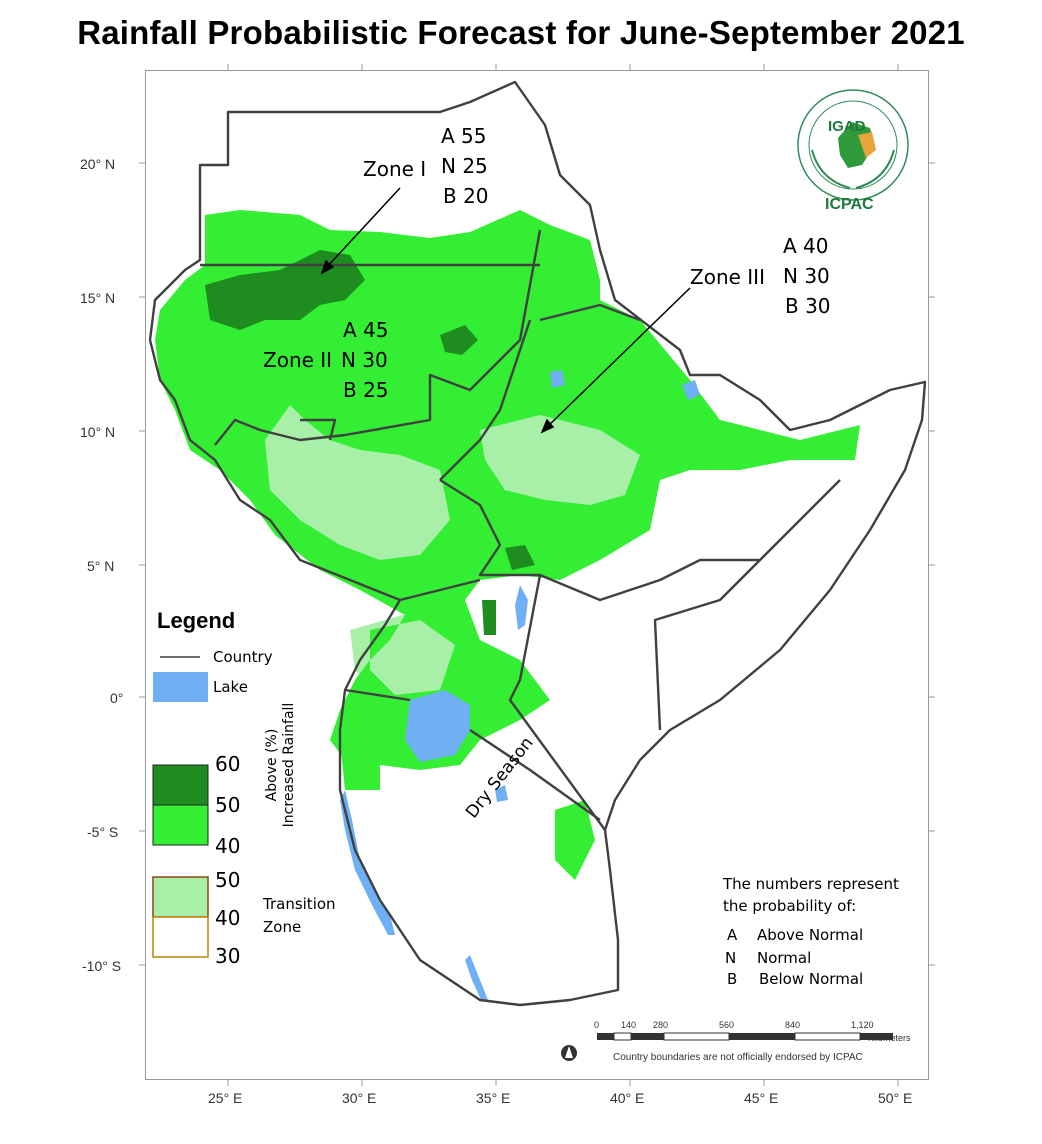  What do you see at coordinates (732, 979) in the screenshot?
I see `note-key-b: B` at bounding box center [732, 979].